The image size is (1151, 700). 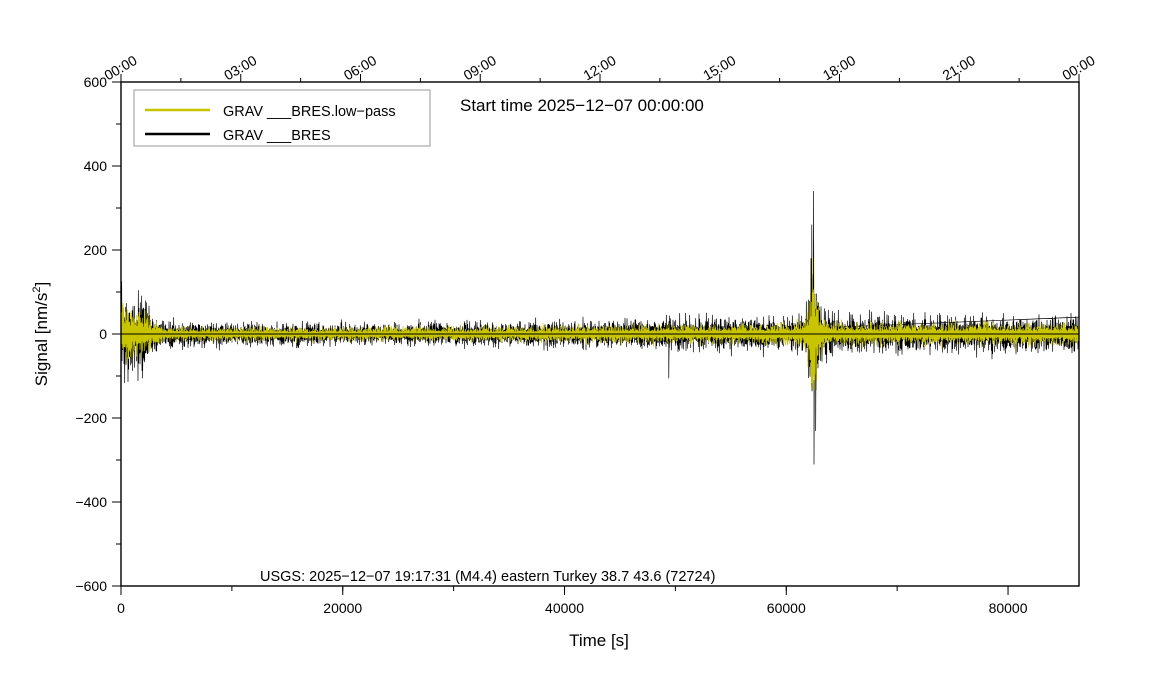 What do you see at coordinates (41, 340) in the screenshot?
I see `y-axis-title-main: Signal [nm/s` at bounding box center [41, 340].